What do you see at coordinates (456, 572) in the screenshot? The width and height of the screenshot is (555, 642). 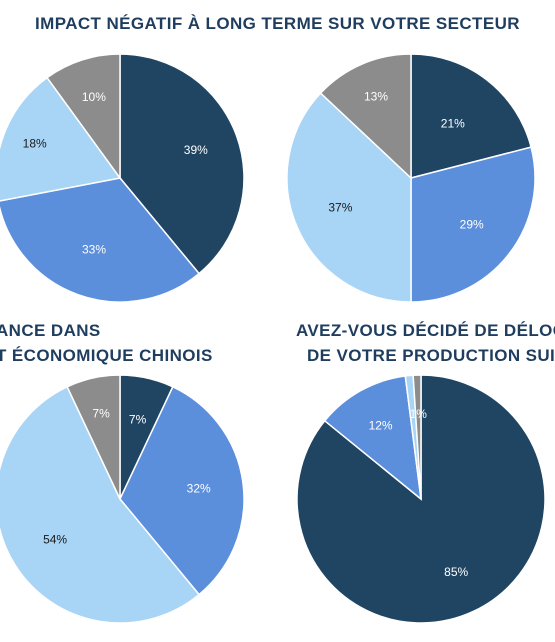 I see `pie4-label-1: 85%` at bounding box center [456, 572].